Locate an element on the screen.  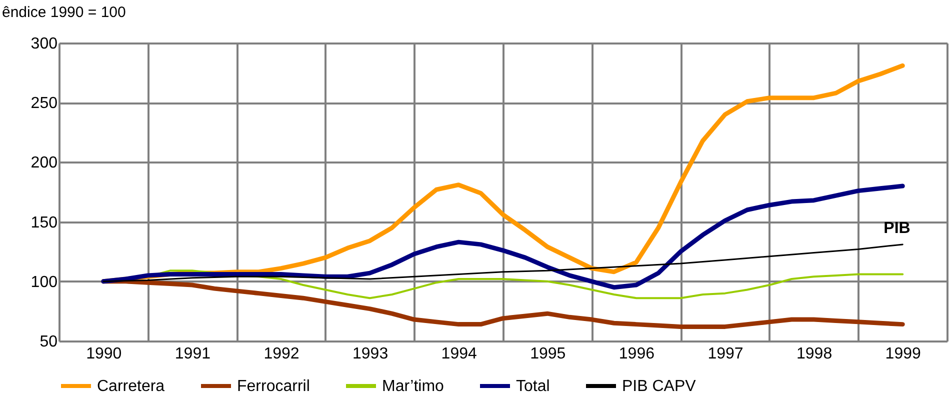
y-tick-label: 300 is located at coordinates (44, 44).